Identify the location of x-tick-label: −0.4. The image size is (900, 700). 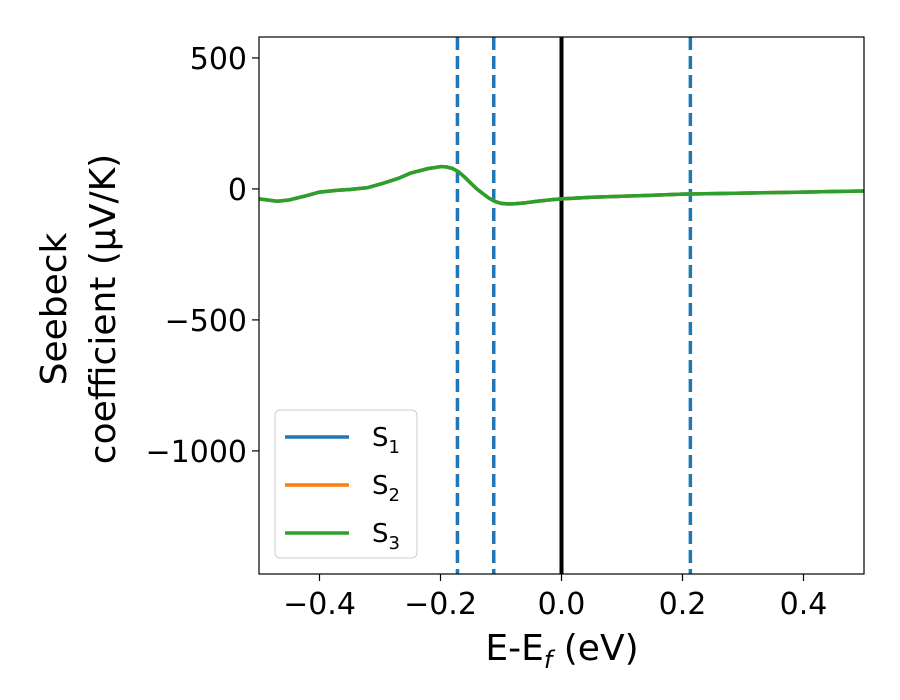
(319, 604).